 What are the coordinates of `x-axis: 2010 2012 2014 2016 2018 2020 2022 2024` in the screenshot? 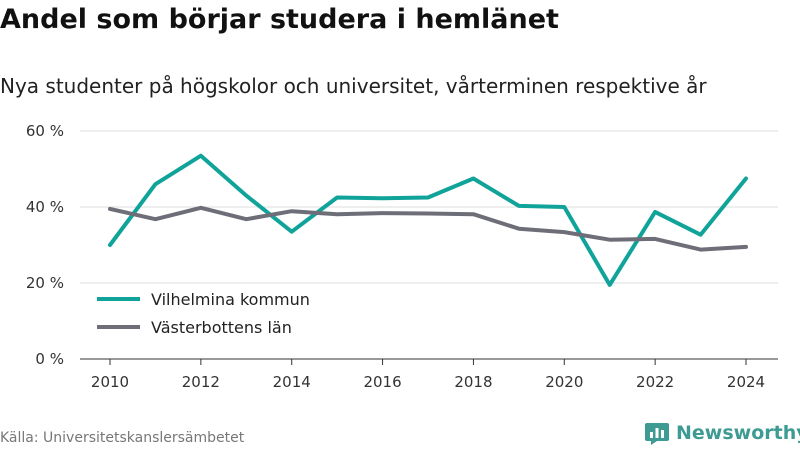 It's located at (429, 374).